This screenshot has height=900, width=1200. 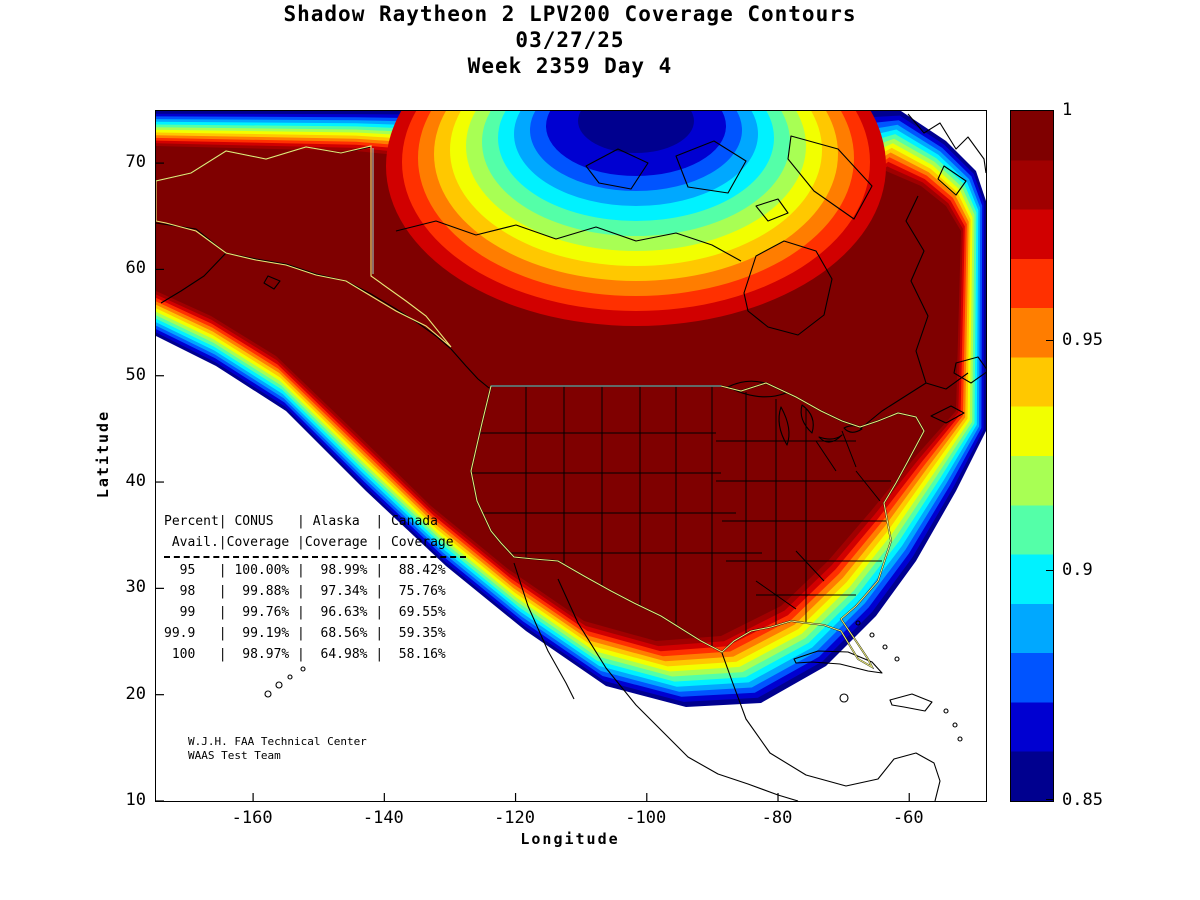 I want to click on x-axis-label: Longitude, so click(x=570, y=839).